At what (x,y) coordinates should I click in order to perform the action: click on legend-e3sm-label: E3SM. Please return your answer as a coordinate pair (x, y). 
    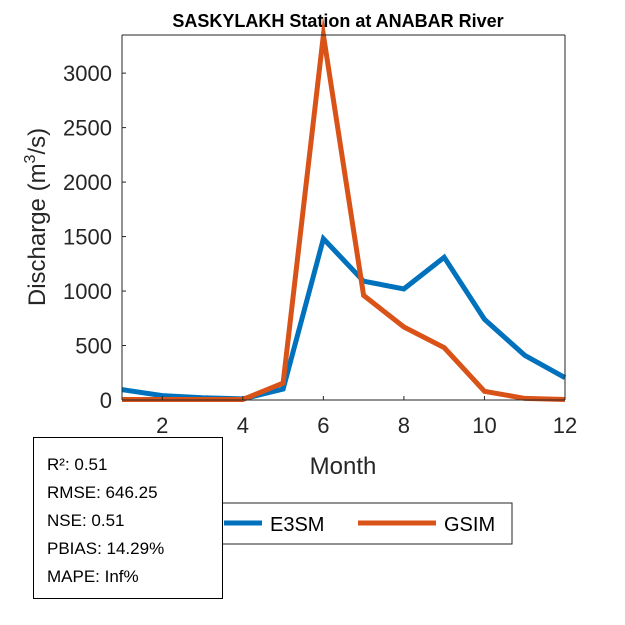
    Looking at the image, I should click on (297, 525).